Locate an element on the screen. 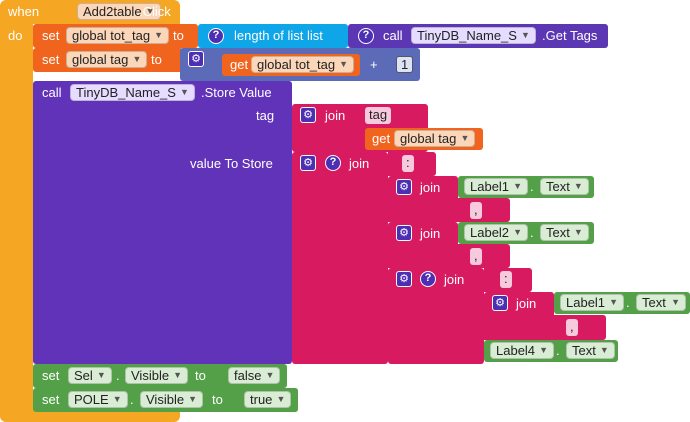 The image size is (690, 422). plus-operator: + is located at coordinates (374, 64).